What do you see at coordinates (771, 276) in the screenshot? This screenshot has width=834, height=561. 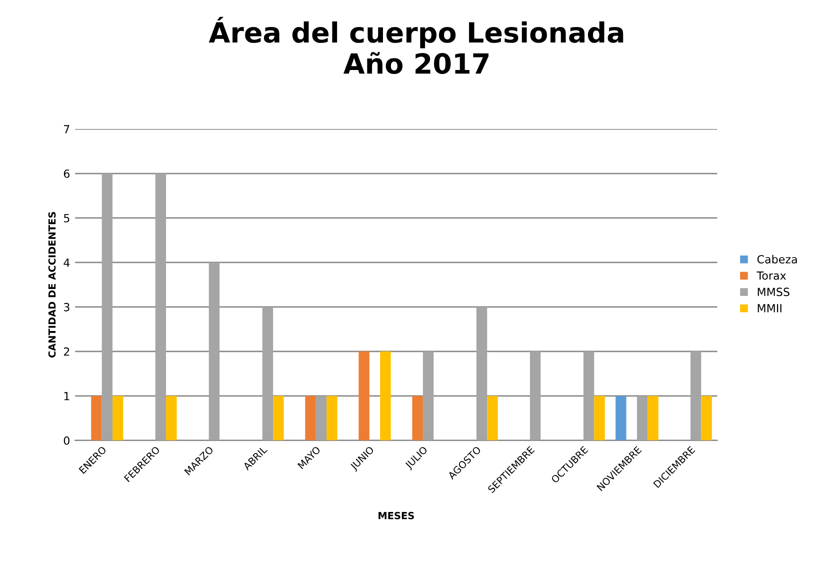 I see `legend-label: Torax` at bounding box center [771, 276].